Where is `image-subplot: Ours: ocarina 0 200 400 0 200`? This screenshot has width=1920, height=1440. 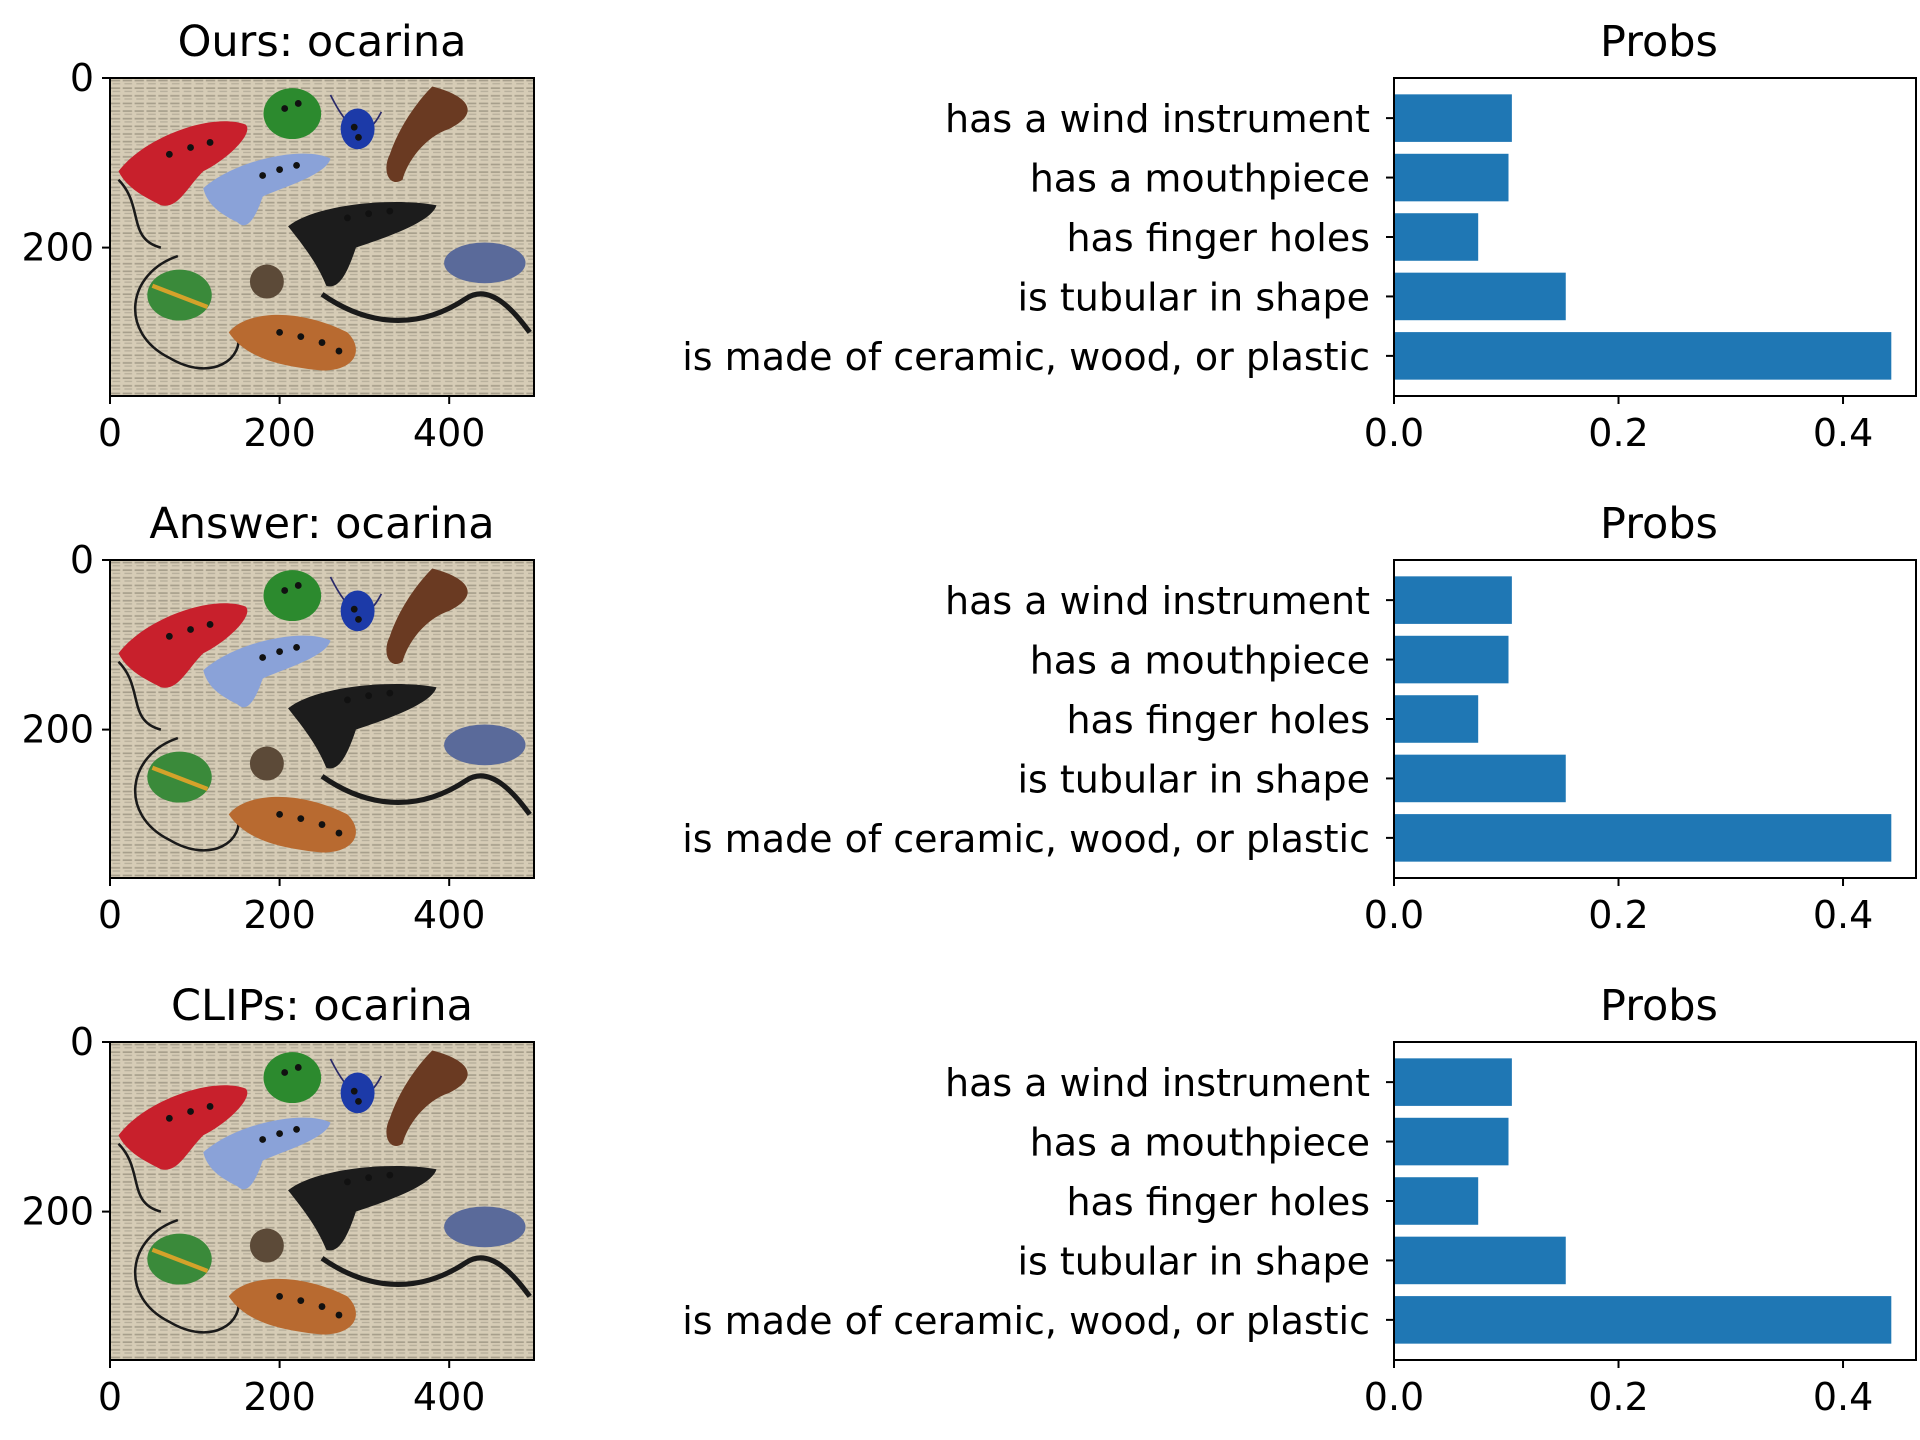 image-subplot: Ours: ocarina 0 200 400 0 200 is located at coordinates (278, 236).